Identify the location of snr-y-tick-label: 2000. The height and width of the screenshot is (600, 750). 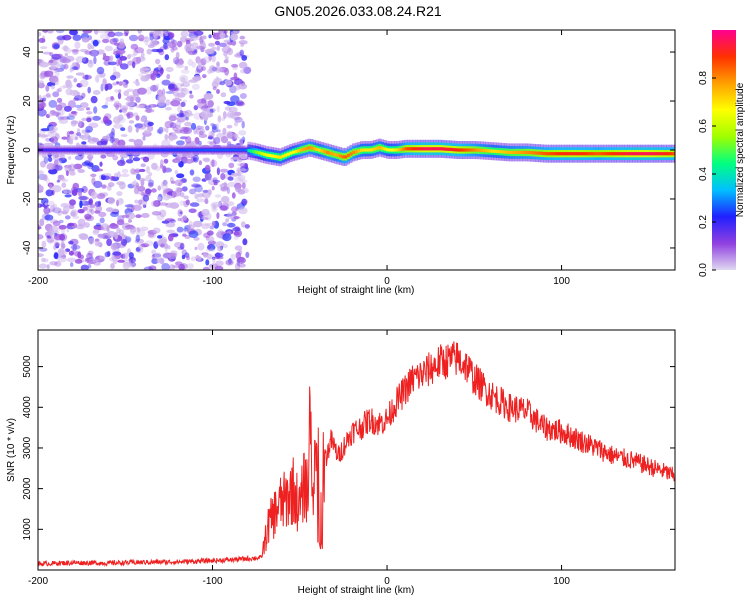
(27, 488).